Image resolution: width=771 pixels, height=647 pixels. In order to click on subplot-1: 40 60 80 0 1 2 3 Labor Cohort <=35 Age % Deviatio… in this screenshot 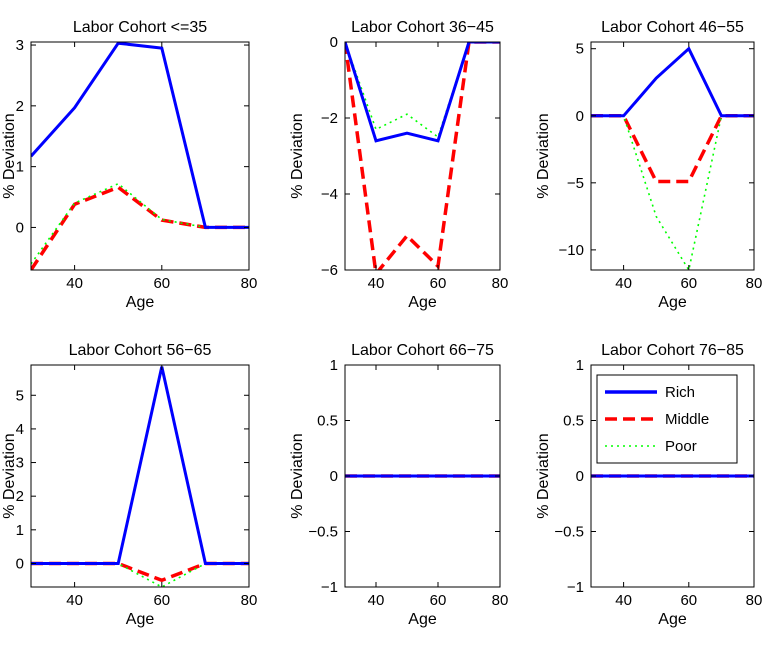, I will do `click(129, 165)`.